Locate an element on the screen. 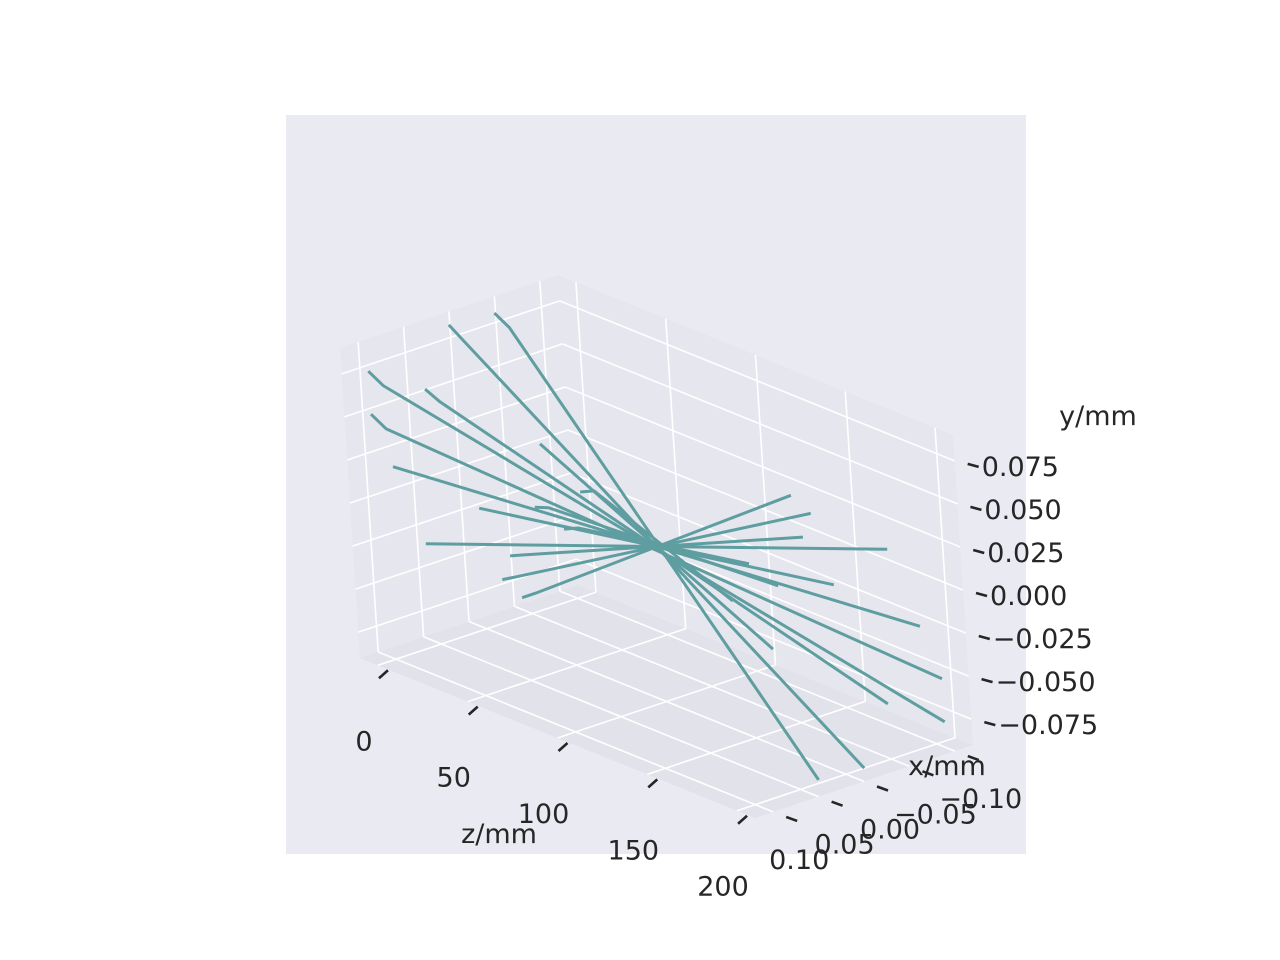 Image resolution: width=1280 pixels, height=960 pixels. y-tick-label: −0.075 is located at coordinates (1048, 725).